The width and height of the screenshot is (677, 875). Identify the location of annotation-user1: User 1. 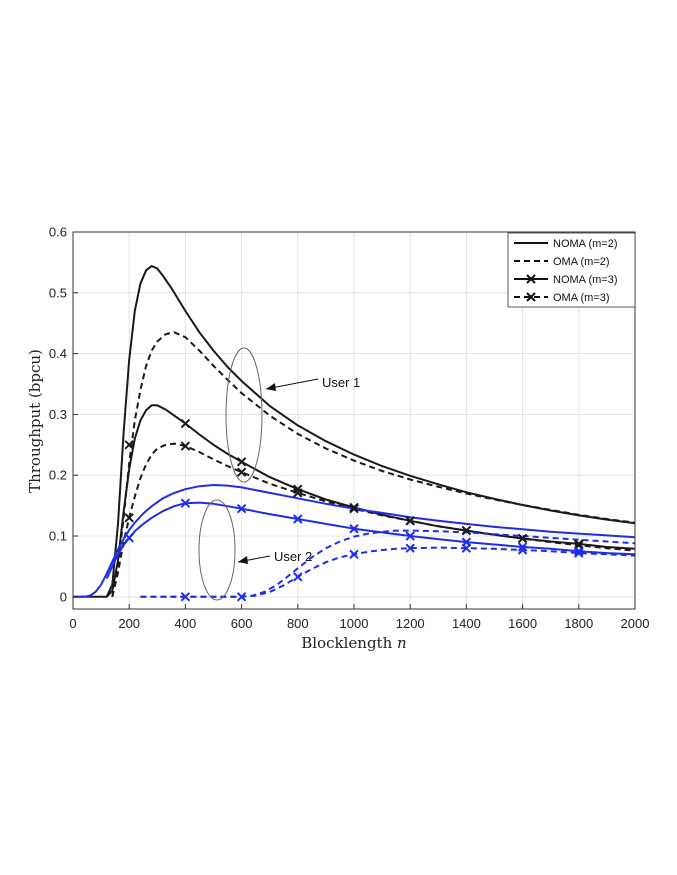
(292, 415).